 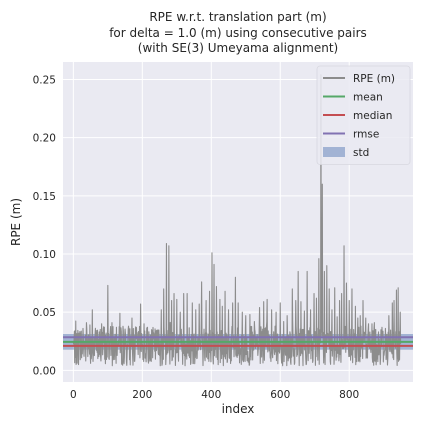 I want to click on y-axis-label: RPE (m), so click(x=16, y=222).